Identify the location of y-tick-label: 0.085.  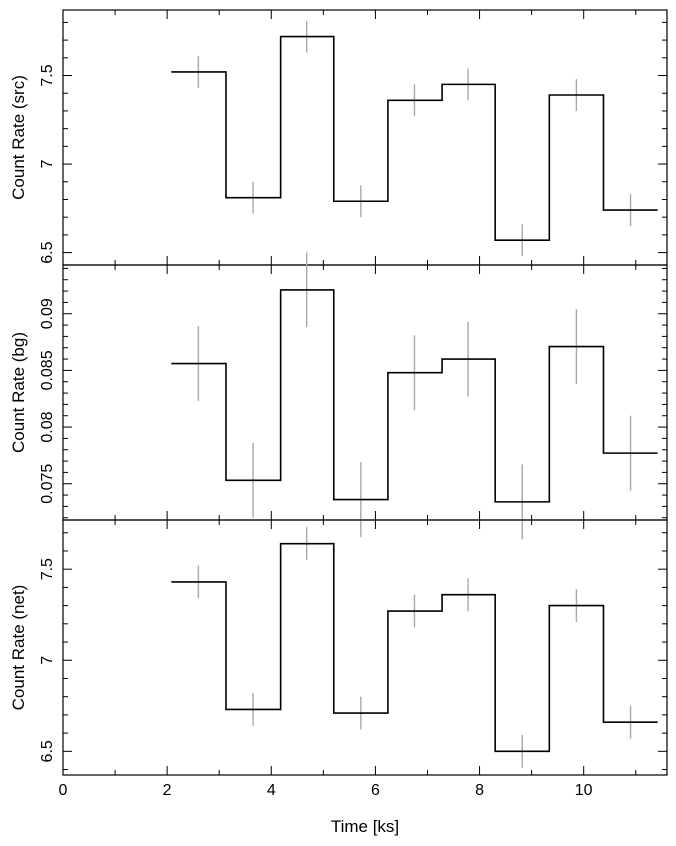
(47, 370).